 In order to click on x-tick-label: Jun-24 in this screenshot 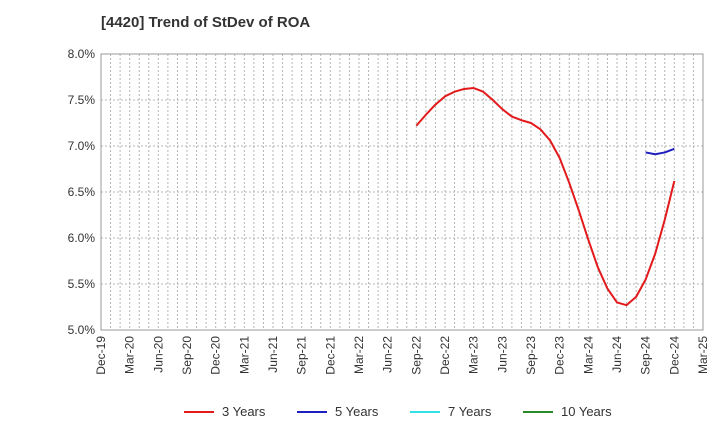, I will do `click(617, 354)`.